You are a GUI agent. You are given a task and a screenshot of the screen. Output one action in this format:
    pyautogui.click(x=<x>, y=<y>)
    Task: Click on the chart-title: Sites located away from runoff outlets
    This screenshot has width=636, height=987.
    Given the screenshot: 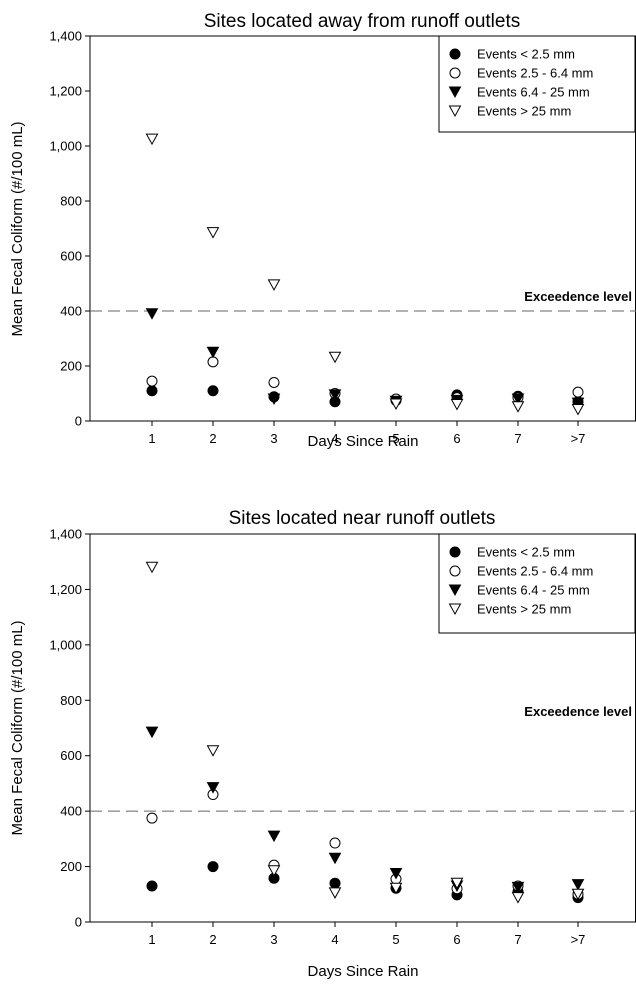 What is the action you would take?
    pyautogui.click(x=362, y=21)
    